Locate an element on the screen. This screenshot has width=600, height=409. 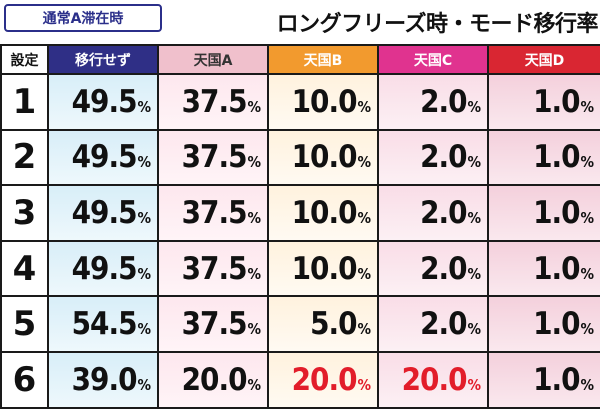
table-header-row: 設定 移行せず 天国A 天国B 天国C 天国D is located at coordinates (300, 59).